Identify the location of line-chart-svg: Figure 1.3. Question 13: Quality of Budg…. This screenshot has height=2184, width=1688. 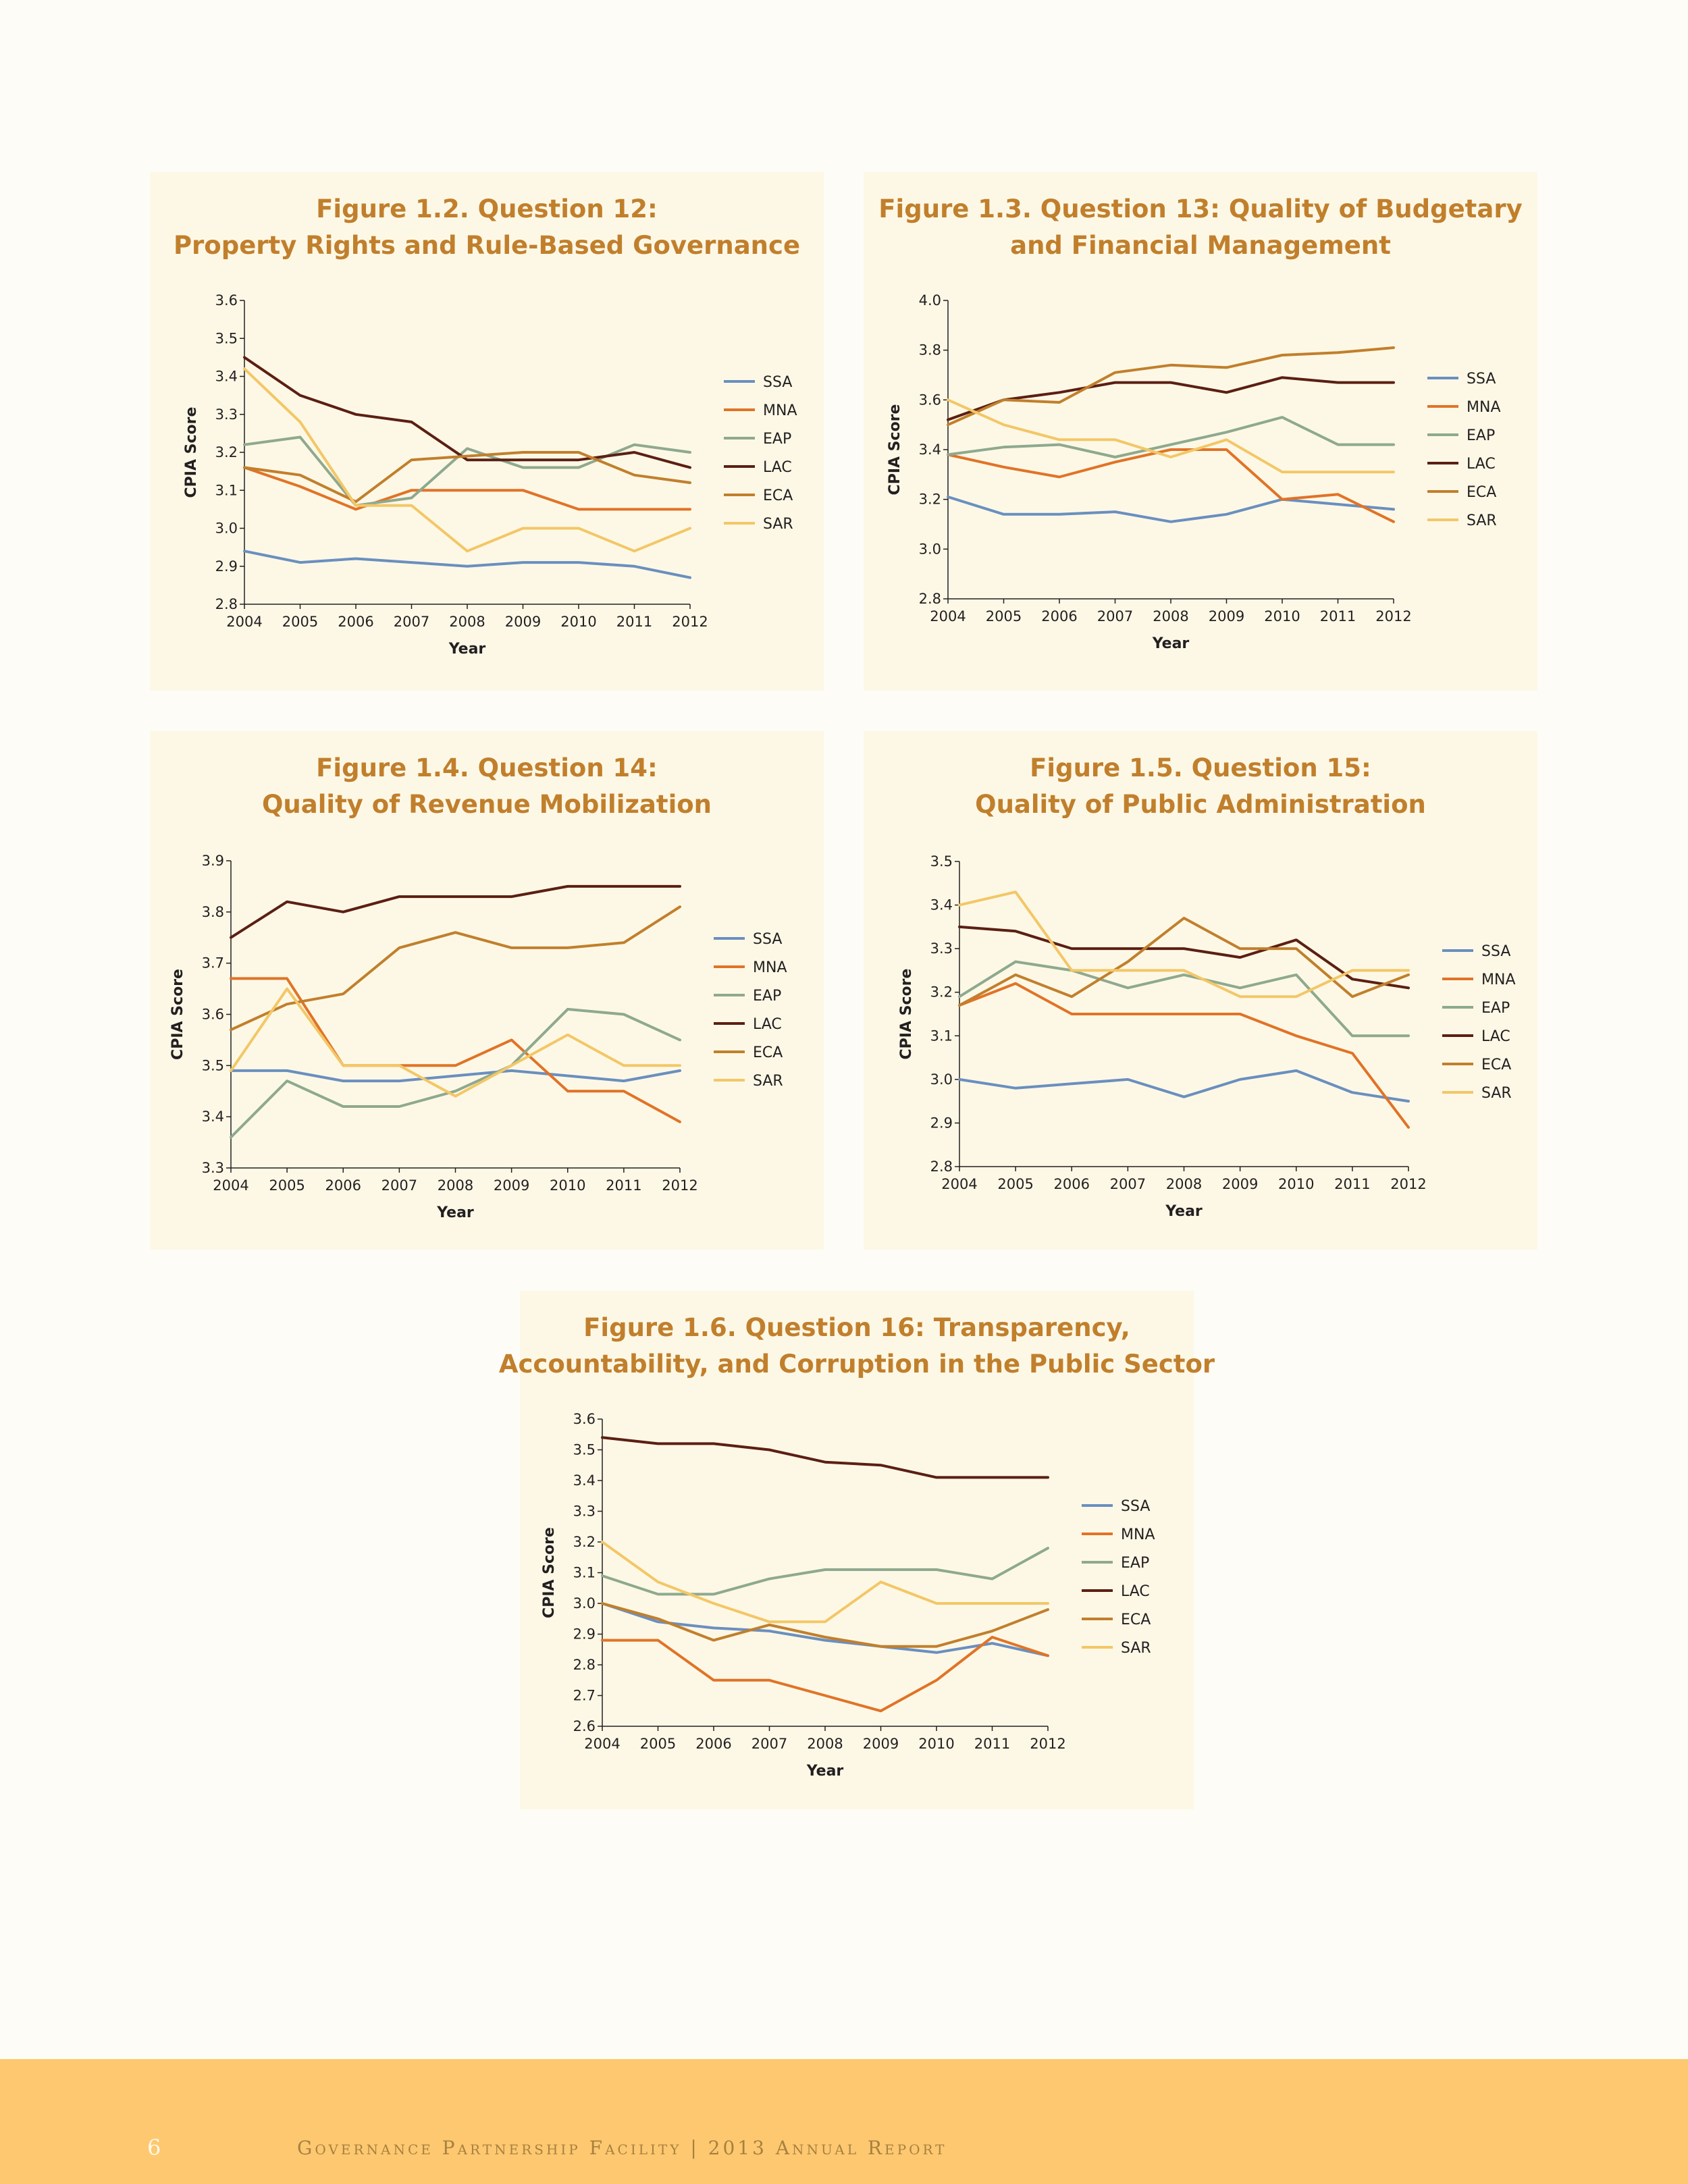
(1200, 423).